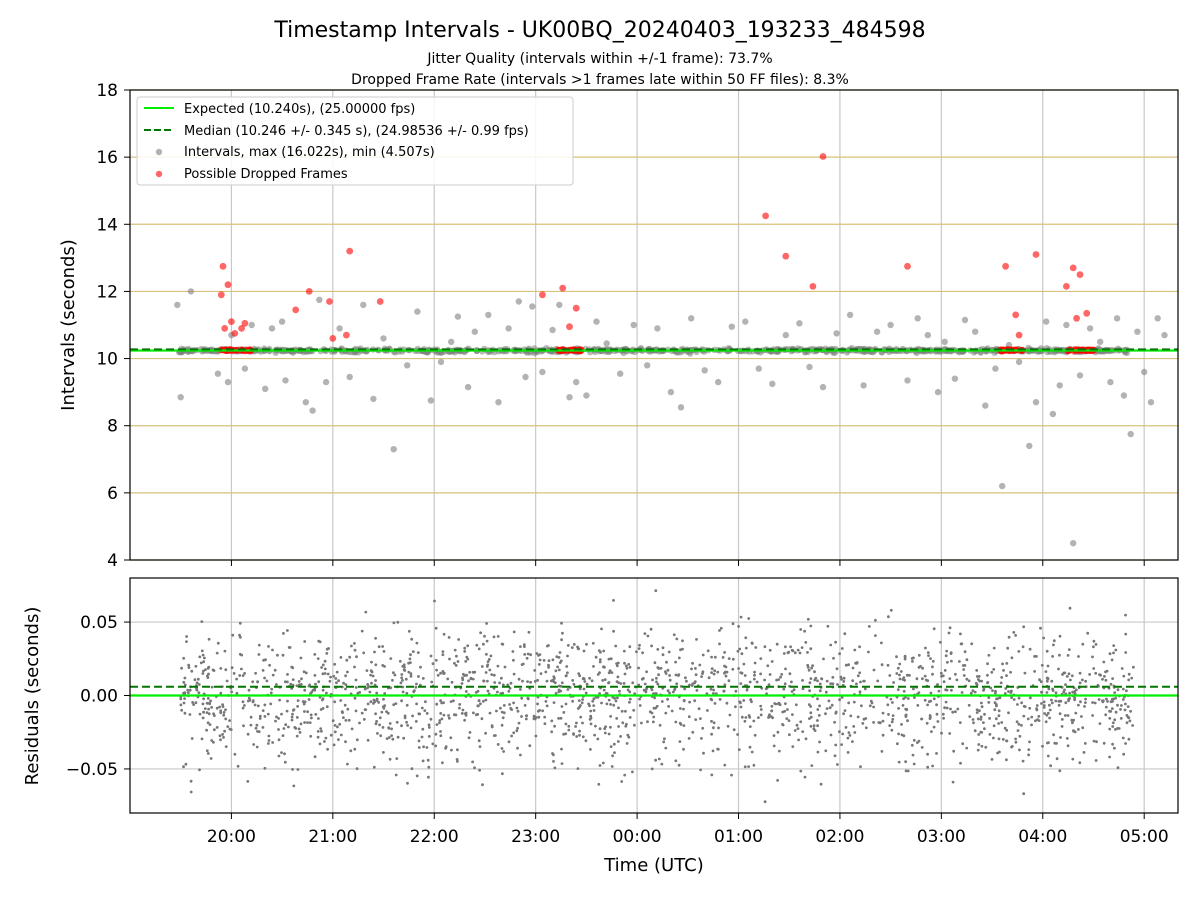 Image resolution: width=1200 pixels, height=900 pixels. I want to click on legend-expected-label: Expected (10.240s), (25.00000 fps), so click(299, 109).